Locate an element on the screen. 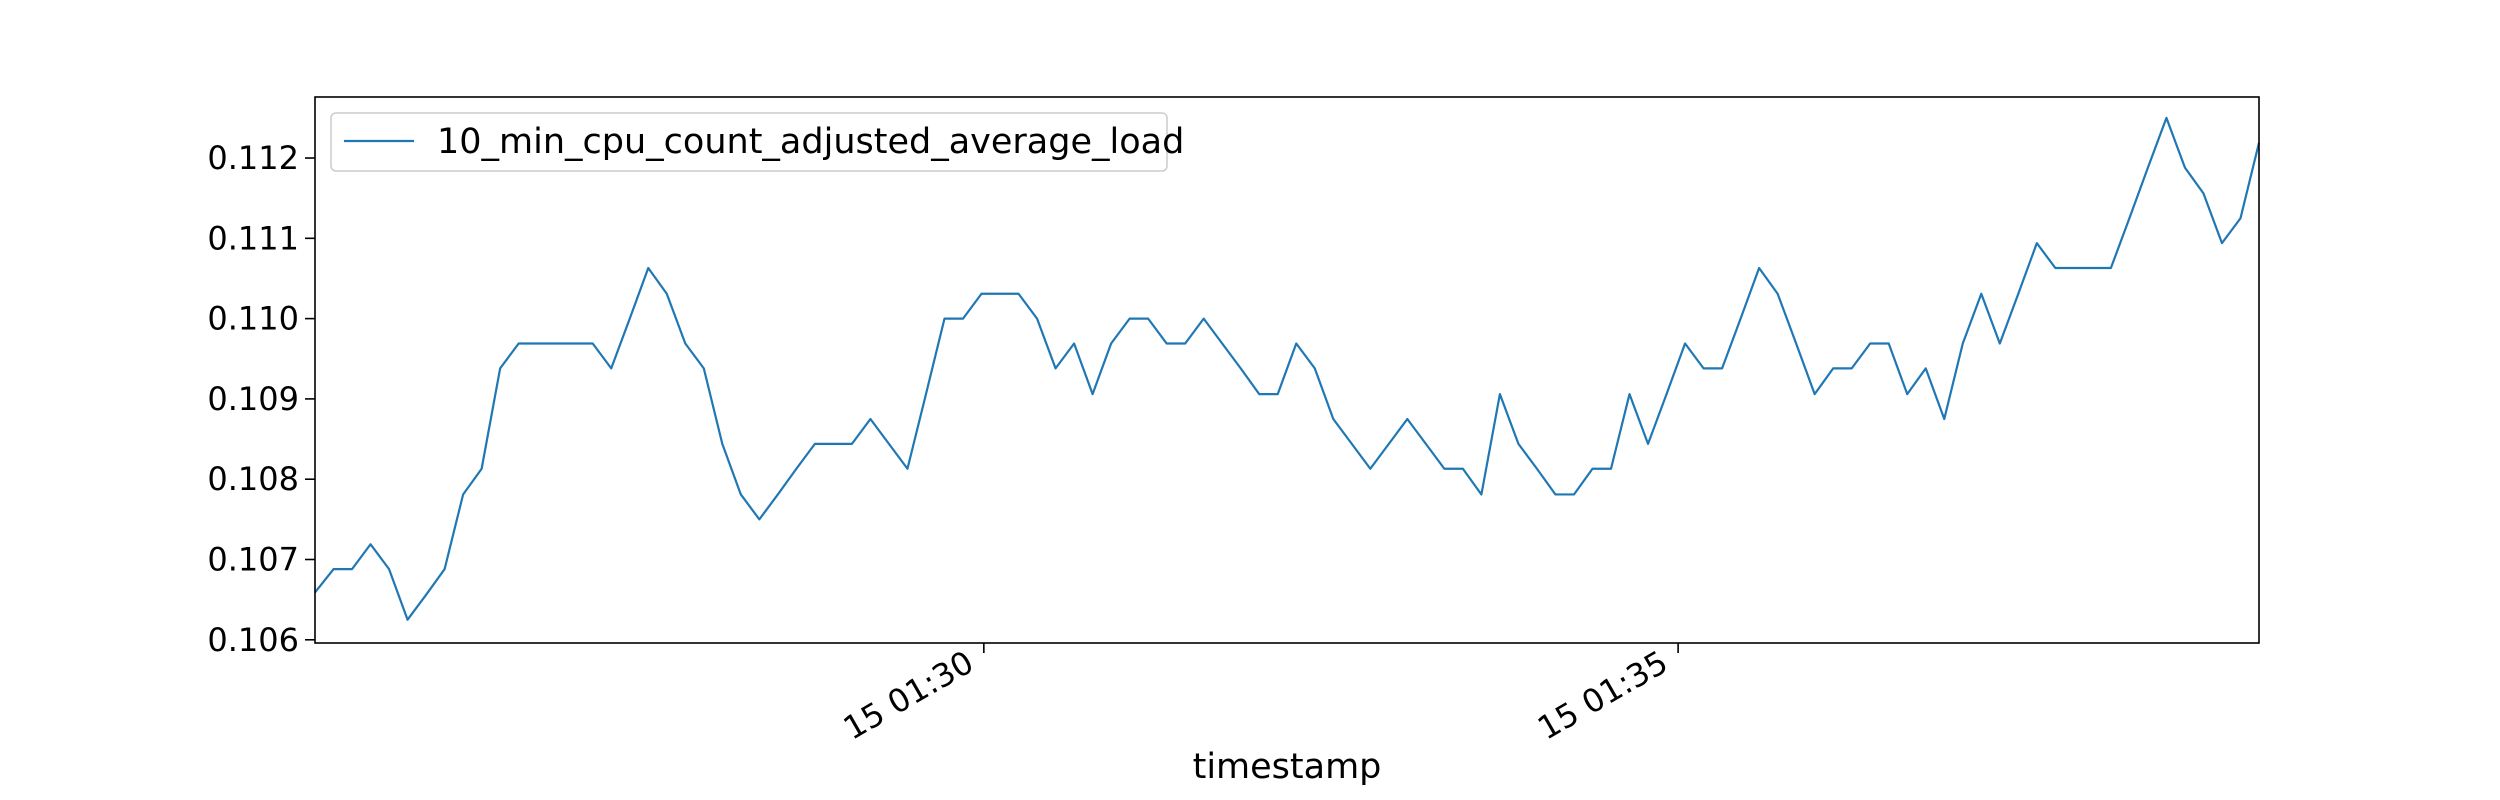  x-axis-ticks: 15 01:30 15 01:35 is located at coordinates (1258, 695).